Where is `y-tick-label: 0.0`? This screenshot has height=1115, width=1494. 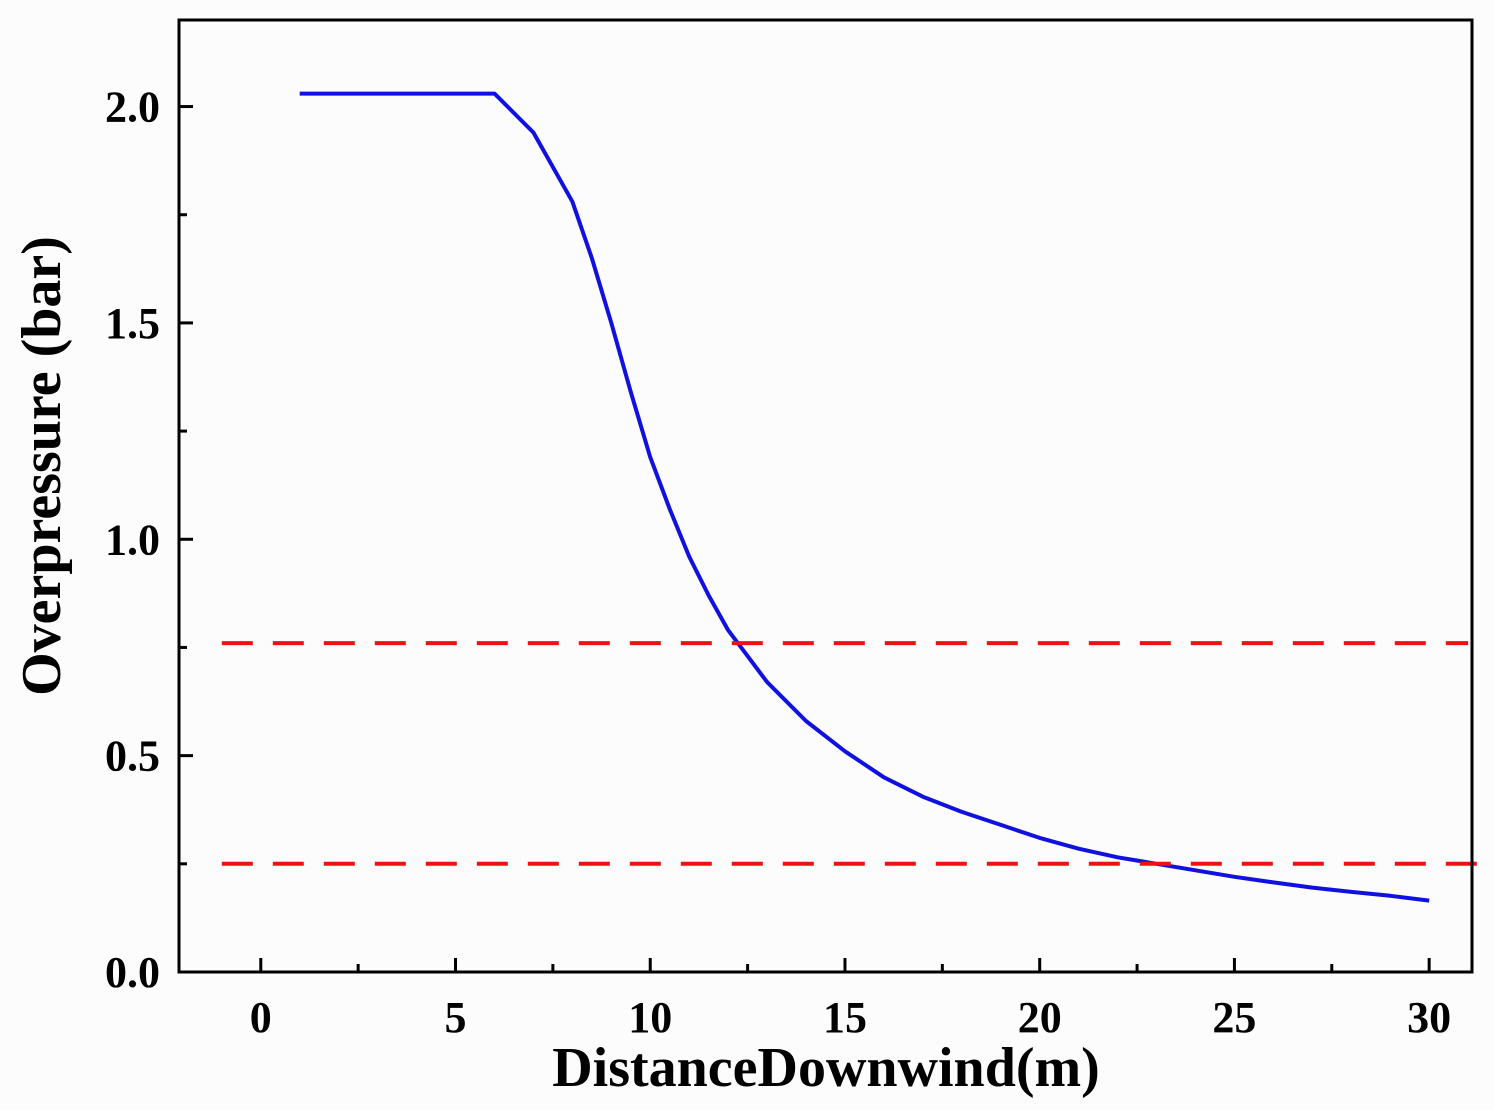
y-tick-label: 0.0 is located at coordinates (132, 972).